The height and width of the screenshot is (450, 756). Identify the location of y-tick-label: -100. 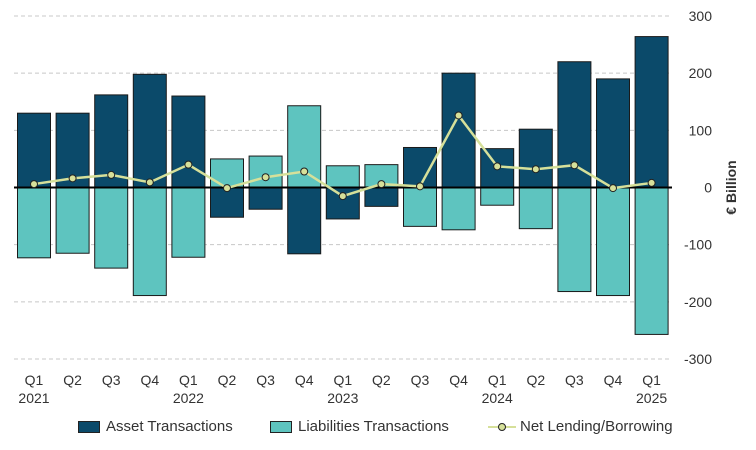
(698, 245).